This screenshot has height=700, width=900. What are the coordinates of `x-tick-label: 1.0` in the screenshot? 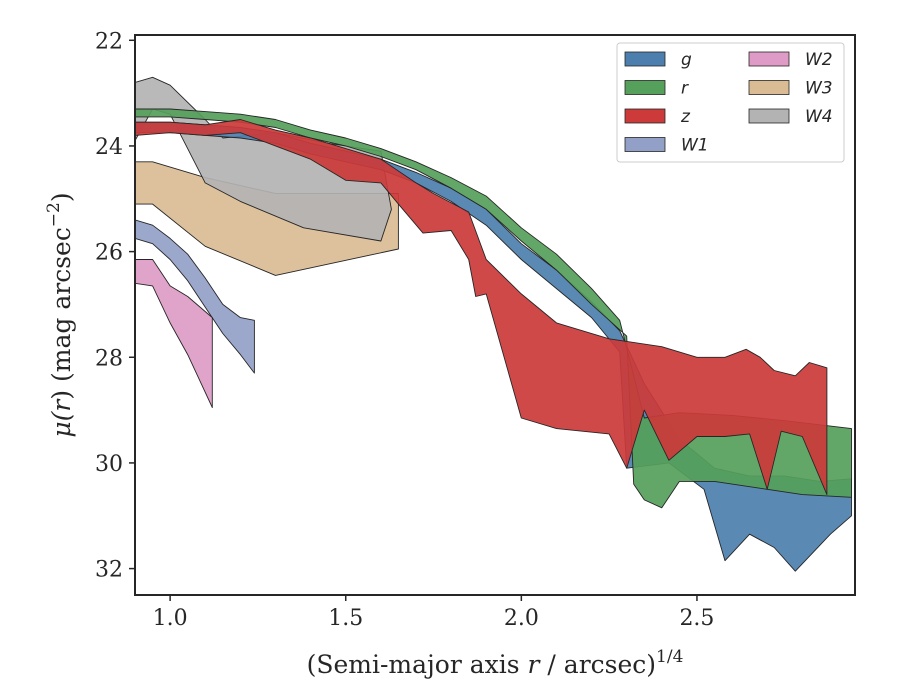 It's located at (170, 618).